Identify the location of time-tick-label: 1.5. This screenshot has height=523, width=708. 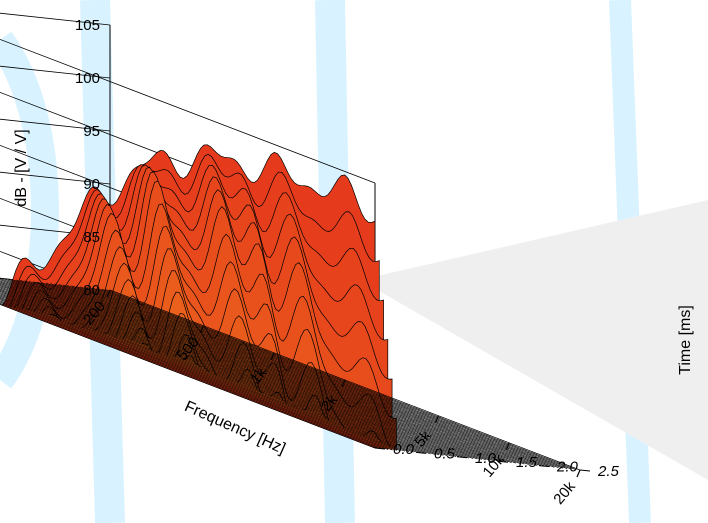
(527, 462).